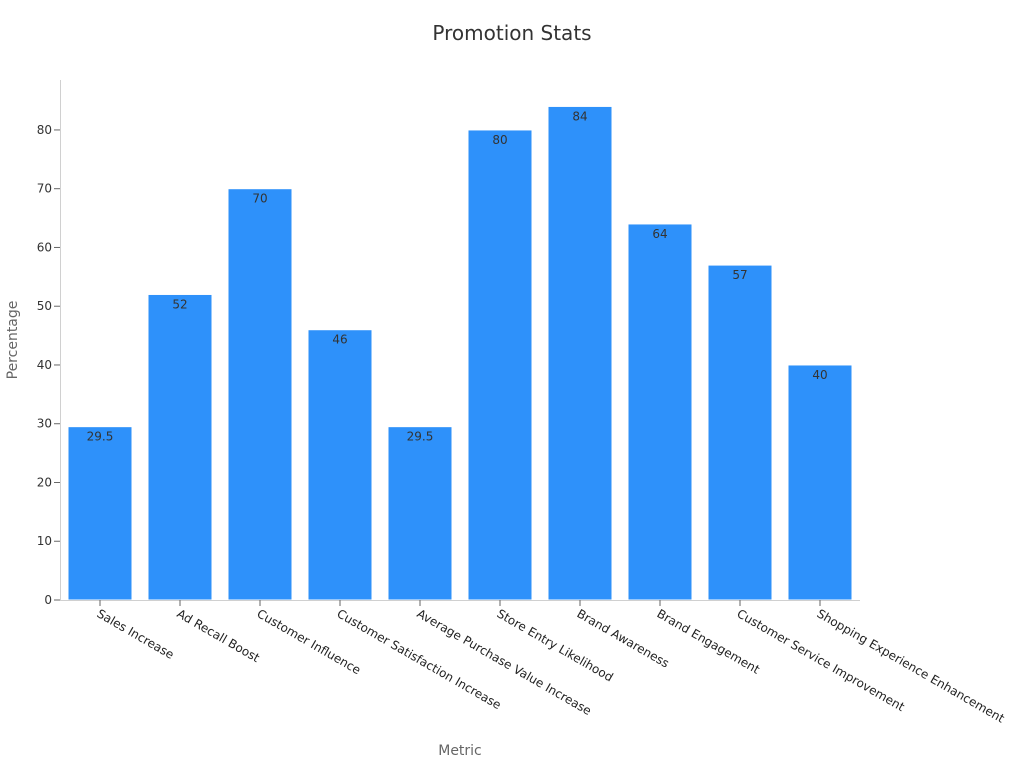  Describe the element at coordinates (419, 659) in the screenshot. I see `x-tick-label: Customer Satisfaction Increase` at that location.